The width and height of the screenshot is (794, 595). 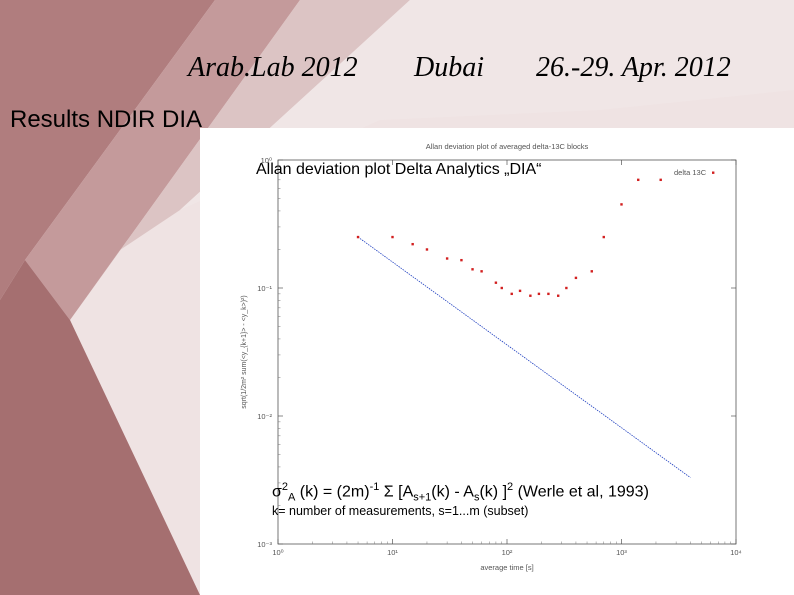 I want to click on formula-sigma-subscript: A, so click(x=292, y=497).